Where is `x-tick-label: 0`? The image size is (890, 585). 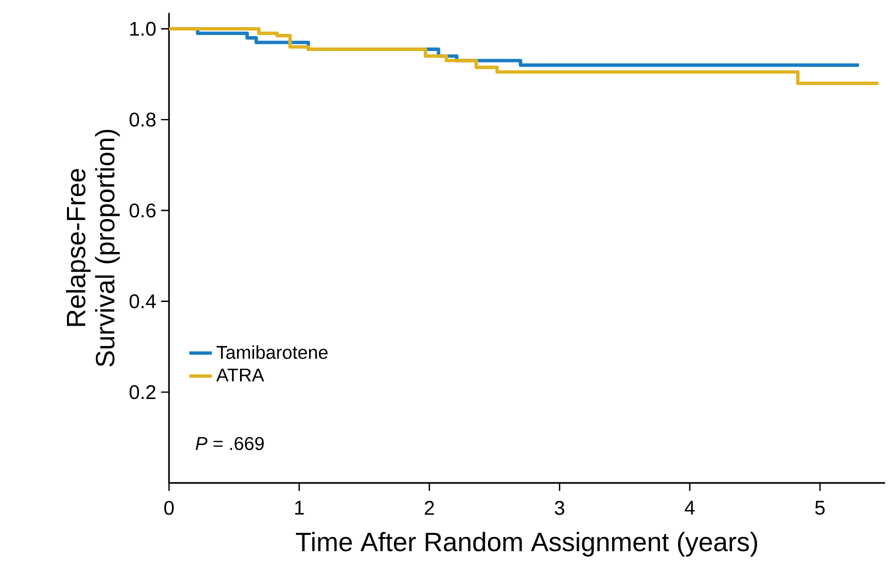 x-tick-label: 0 is located at coordinates (169, 507).